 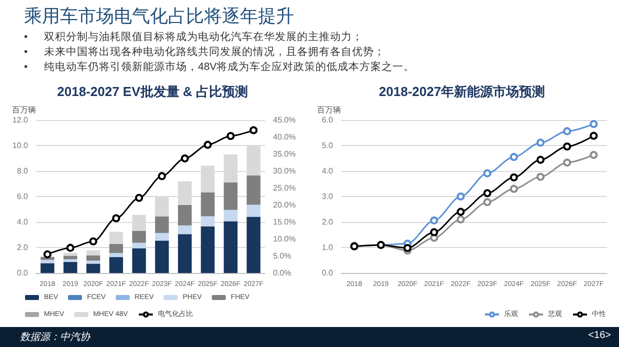 I want to click on text: •双积分制与油耗限值目标将成为电动化汽车在华发展的主推动力；, so click(x=193, y=37).